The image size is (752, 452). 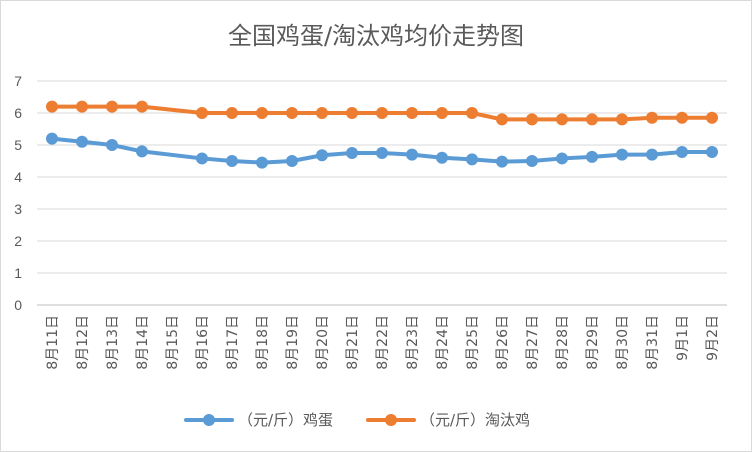 I want to click on y-tick-label: 5, so click(x=18, y=145).